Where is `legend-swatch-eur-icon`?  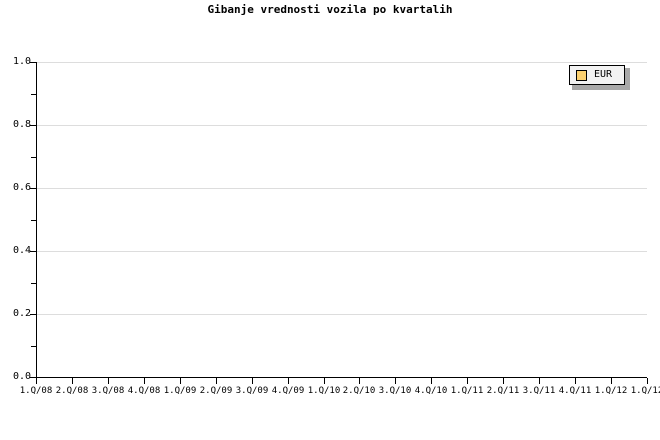
legend-swatch-eur-icon is located at coordinates (581, 75).